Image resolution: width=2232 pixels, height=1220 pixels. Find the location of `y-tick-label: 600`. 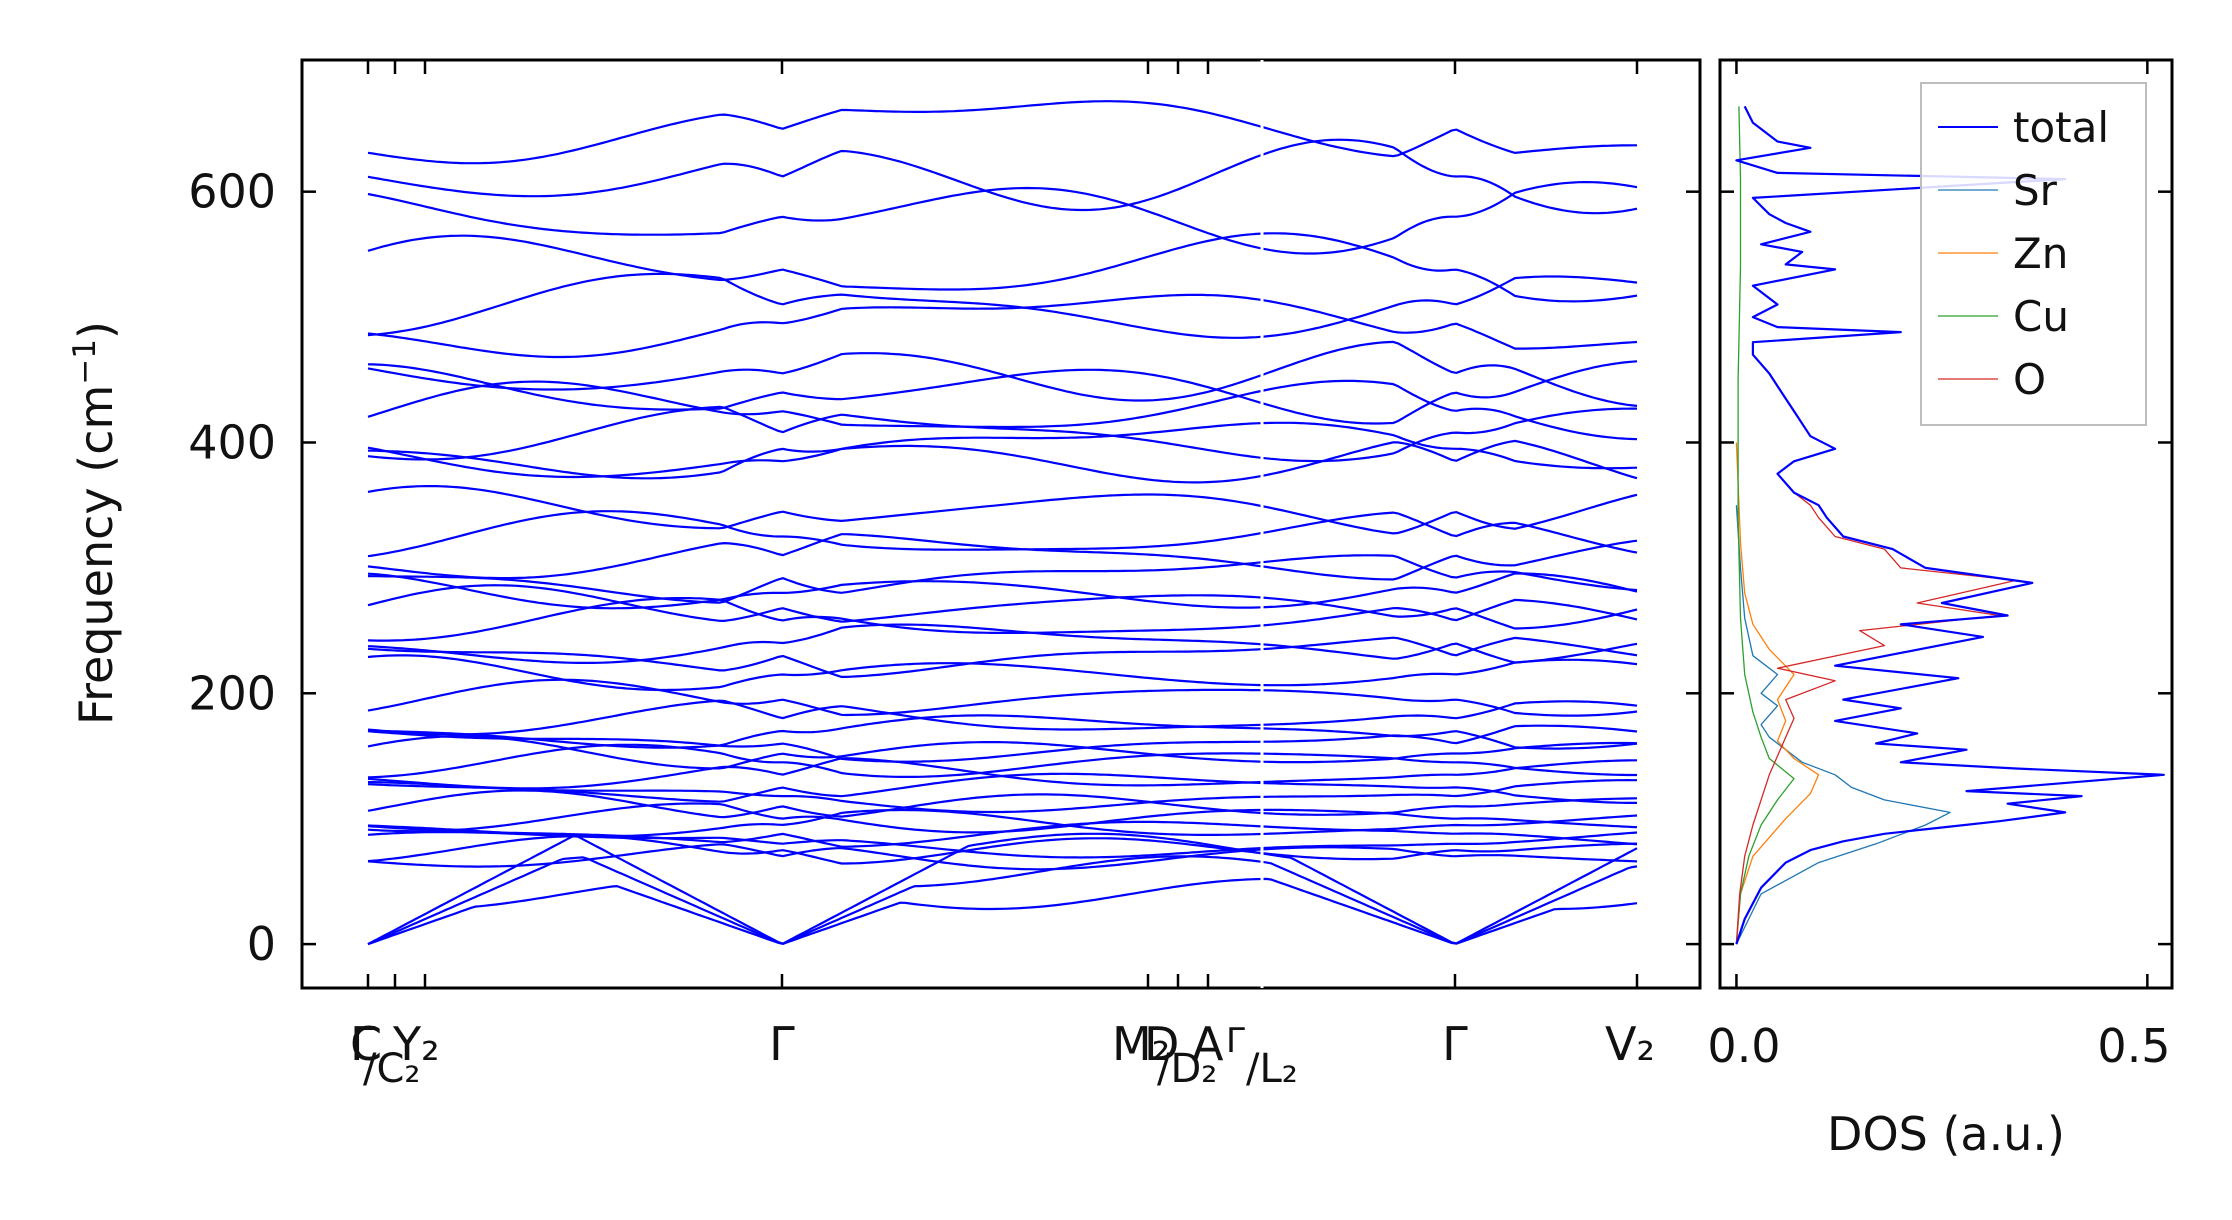

y-tick-label: 600 is located at coordinates (232, 192).